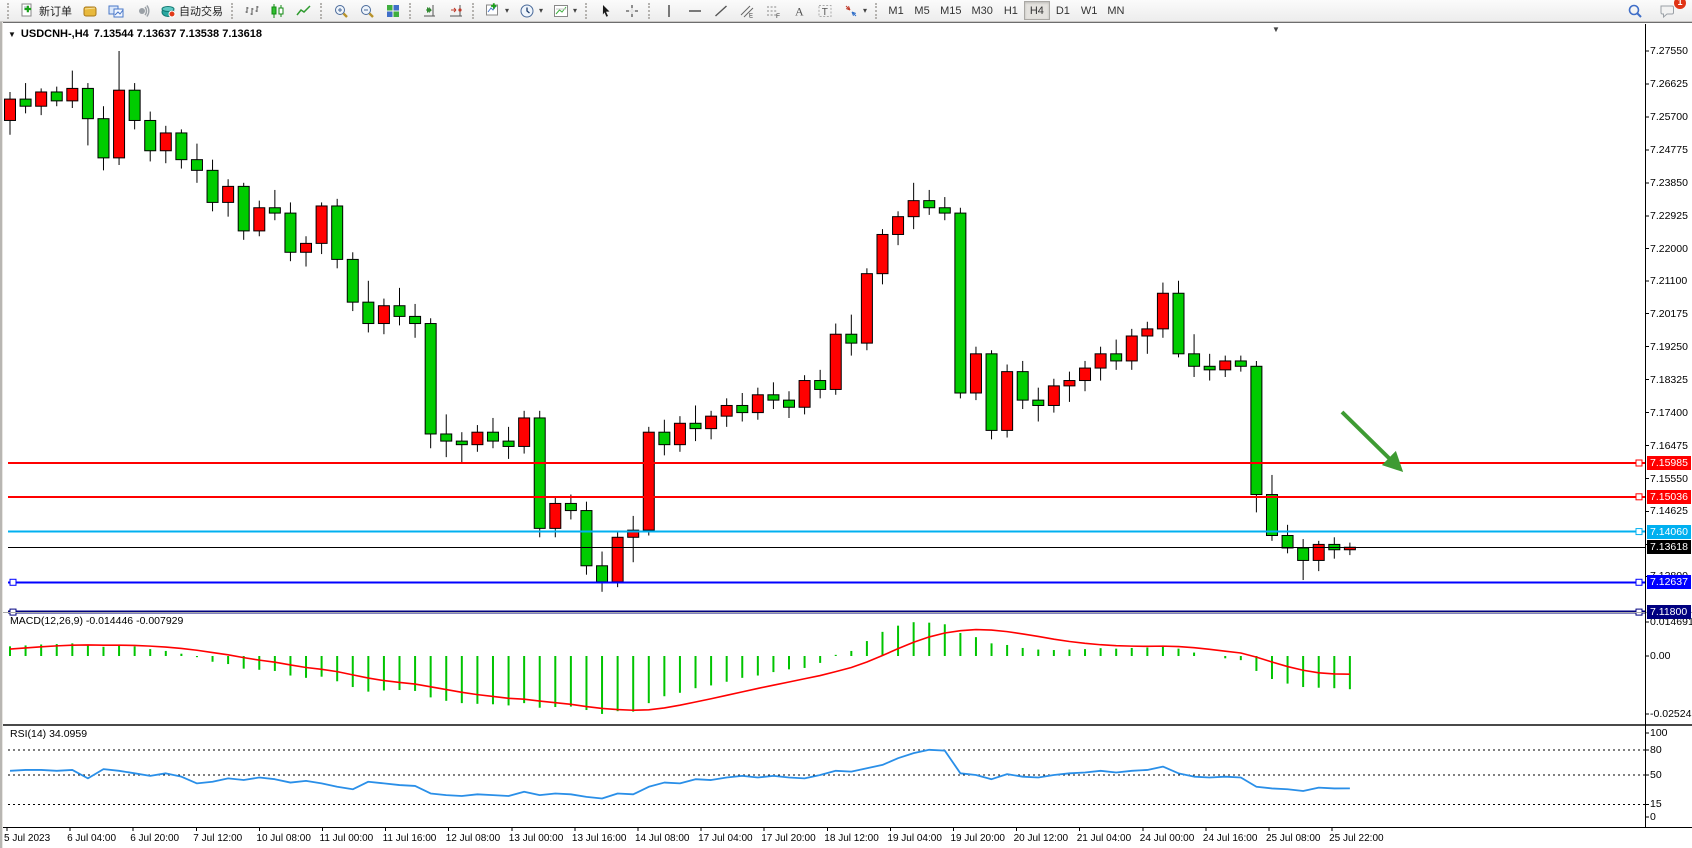 This screenshot has height=848, width=1692. What do you see at coordinates (1063, 10) in the screenshot?
I see `timeframe-button-D1: D1` at bounding box center [1063, 10].